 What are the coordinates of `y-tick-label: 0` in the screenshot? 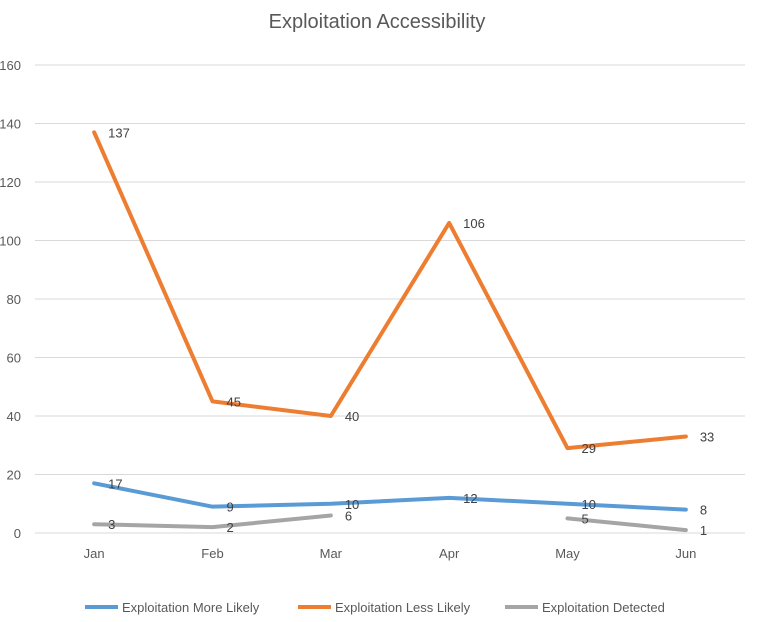 It's located at (17, 533).